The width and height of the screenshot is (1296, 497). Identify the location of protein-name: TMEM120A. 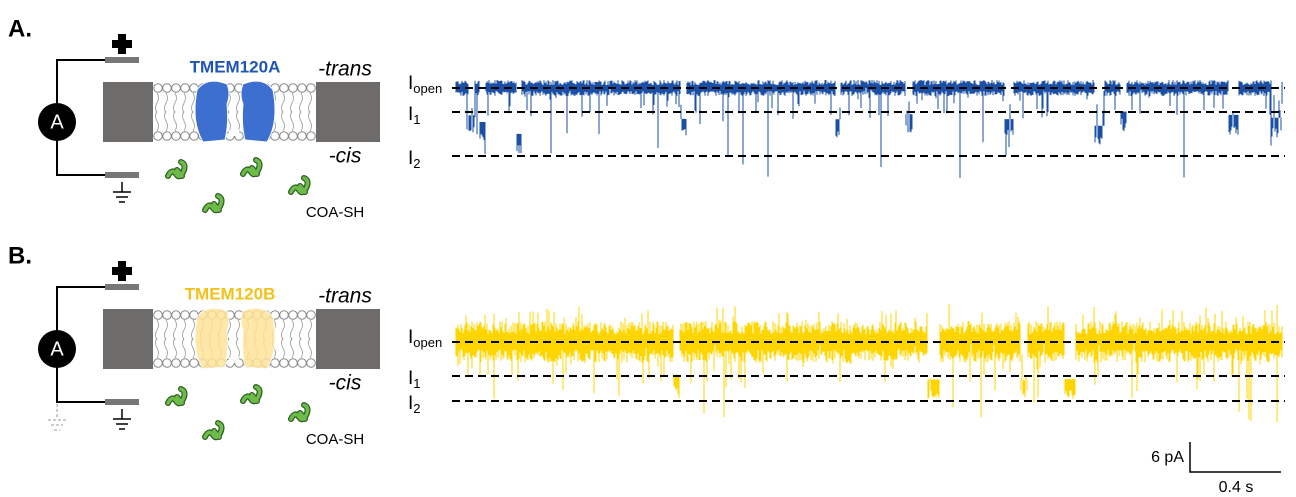
(235, 66).